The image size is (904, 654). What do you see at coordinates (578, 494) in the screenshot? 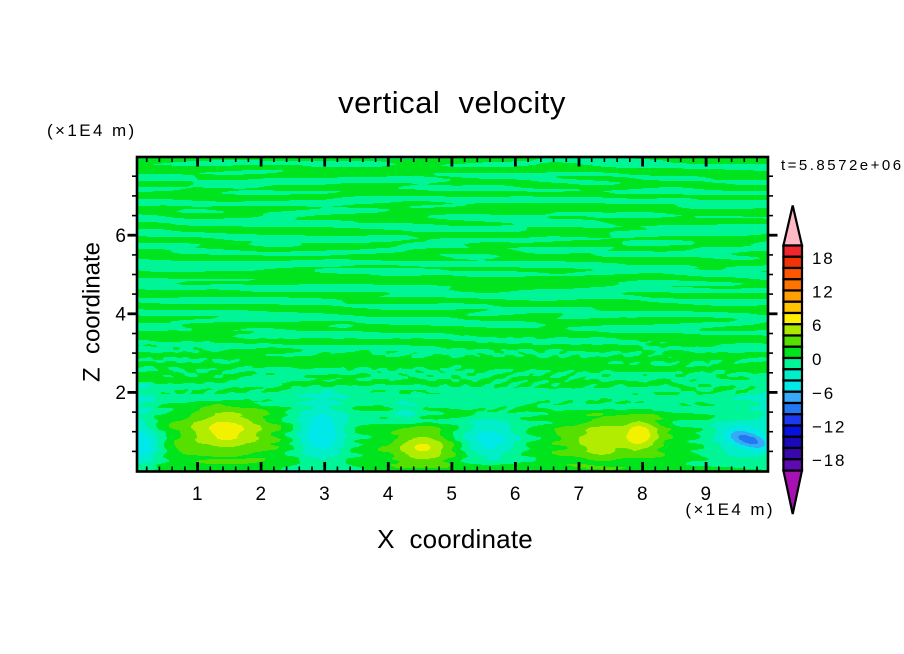
I see `svg-text: 7` at bounding box center [578, 494].